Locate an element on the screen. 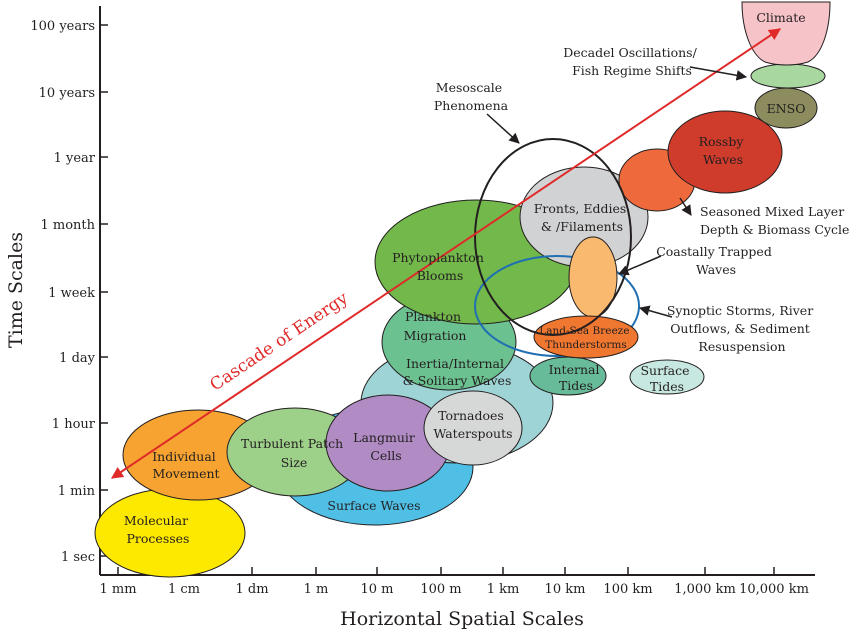  y-ticks is located at coordinates (104, 290).